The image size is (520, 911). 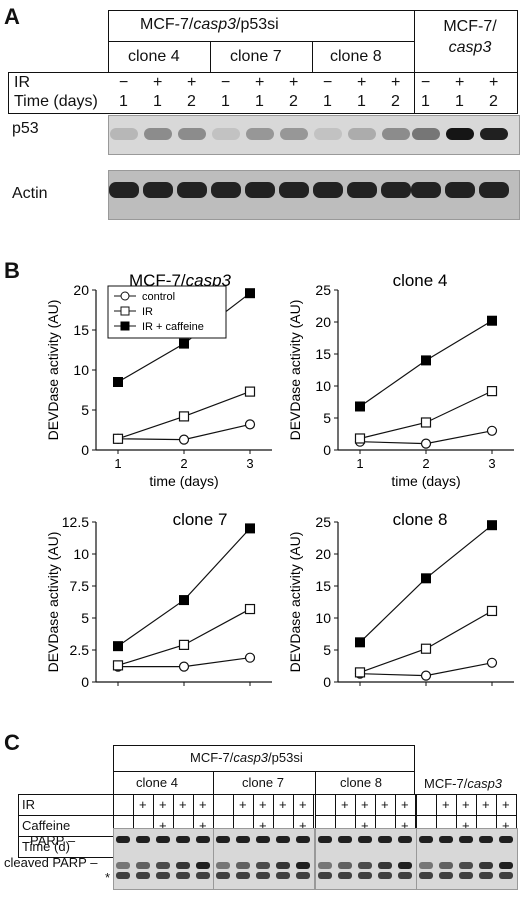 I want to click on chart-title: clone 7, so click(x=200, y=519).